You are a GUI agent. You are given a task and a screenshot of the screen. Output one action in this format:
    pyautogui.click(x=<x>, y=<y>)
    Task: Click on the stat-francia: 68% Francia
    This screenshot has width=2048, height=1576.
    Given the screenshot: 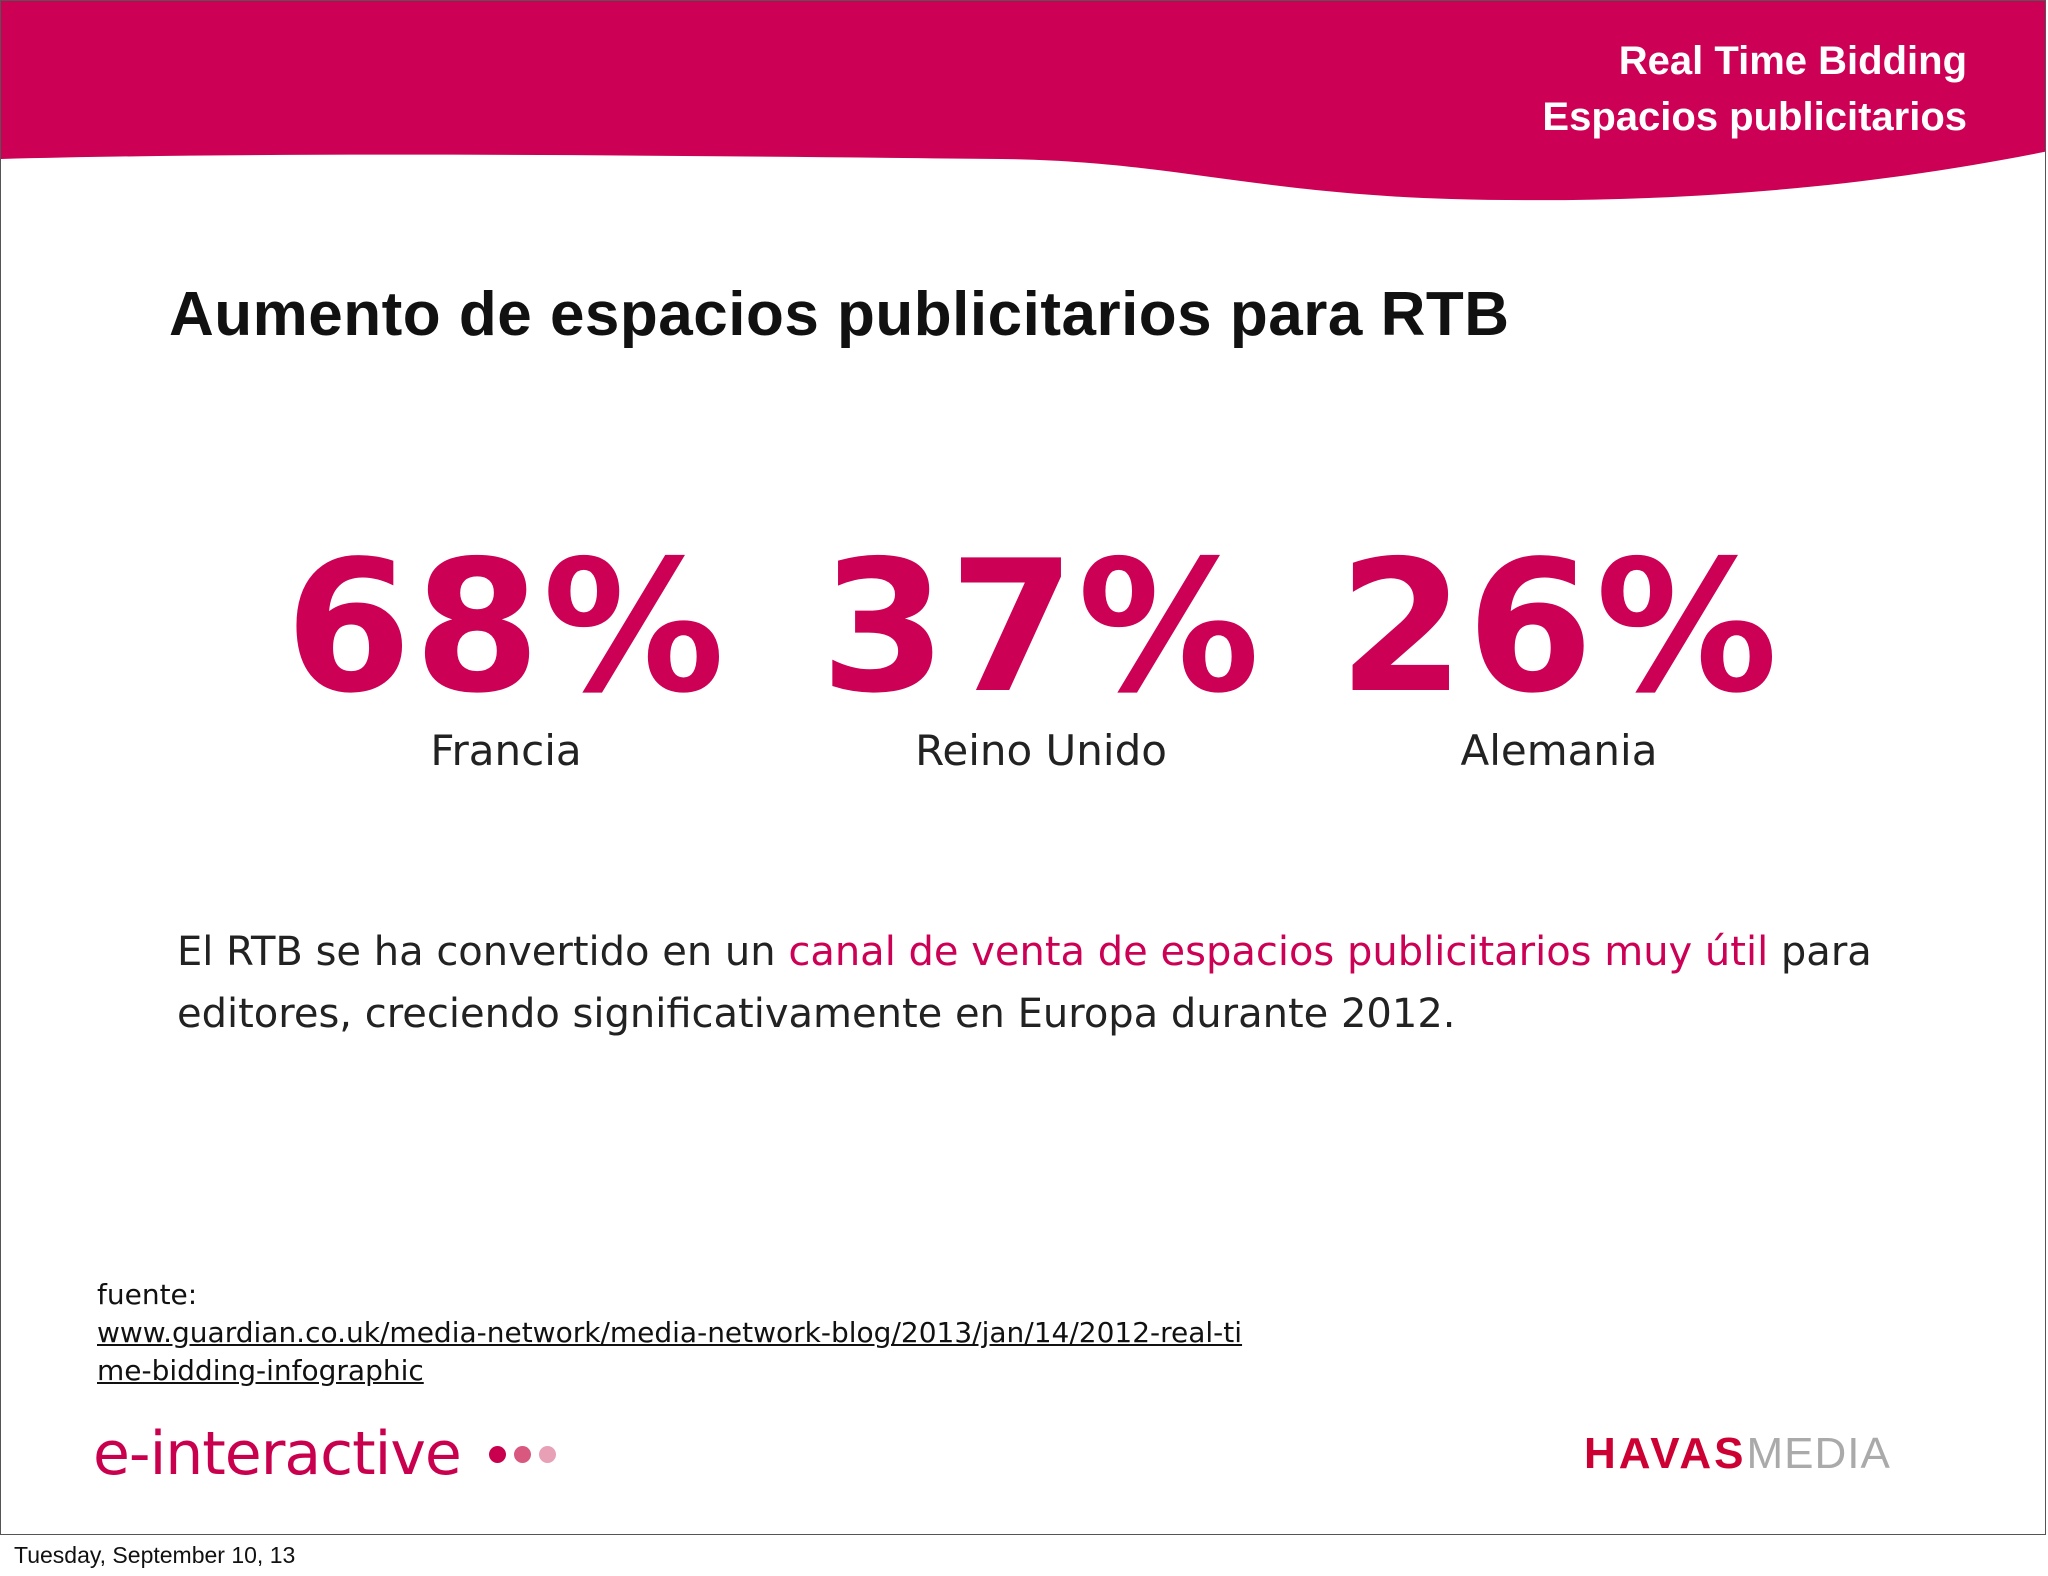 What is the action you would take?
    pyautogui.click(x=506, y=655)
    